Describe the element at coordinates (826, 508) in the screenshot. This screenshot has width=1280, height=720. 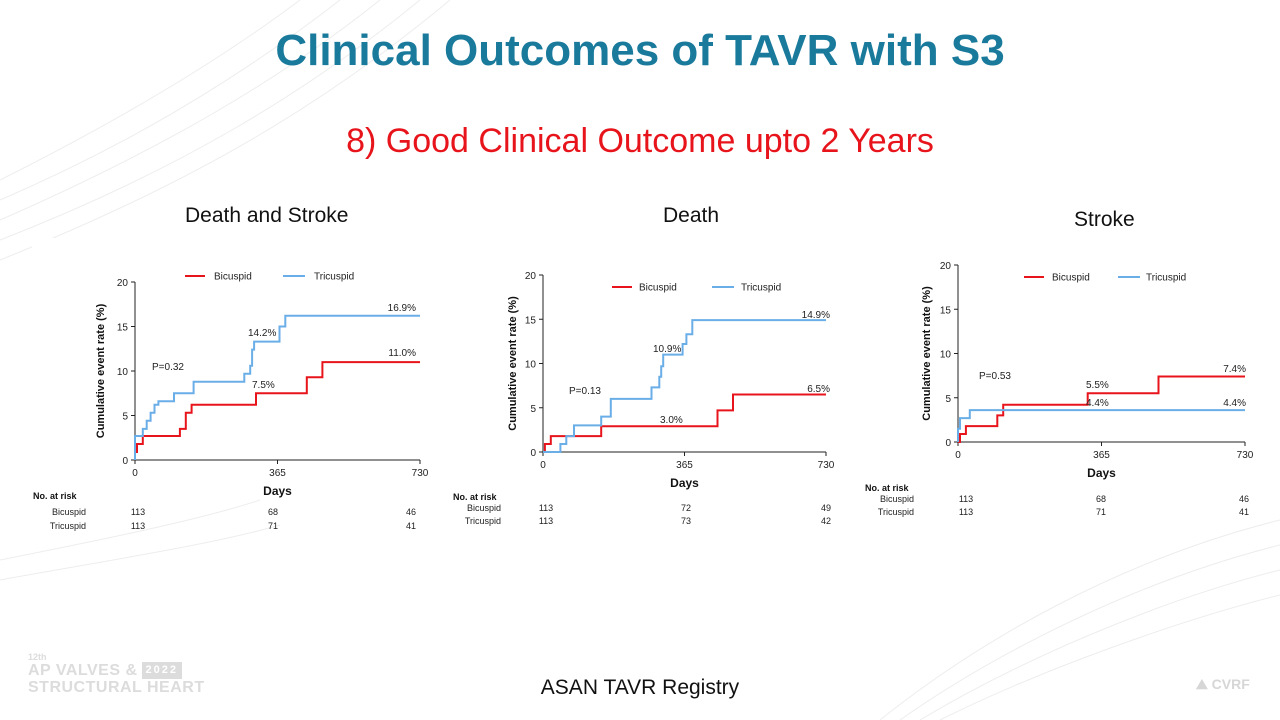
I see `risk-cell: 49` at that location.